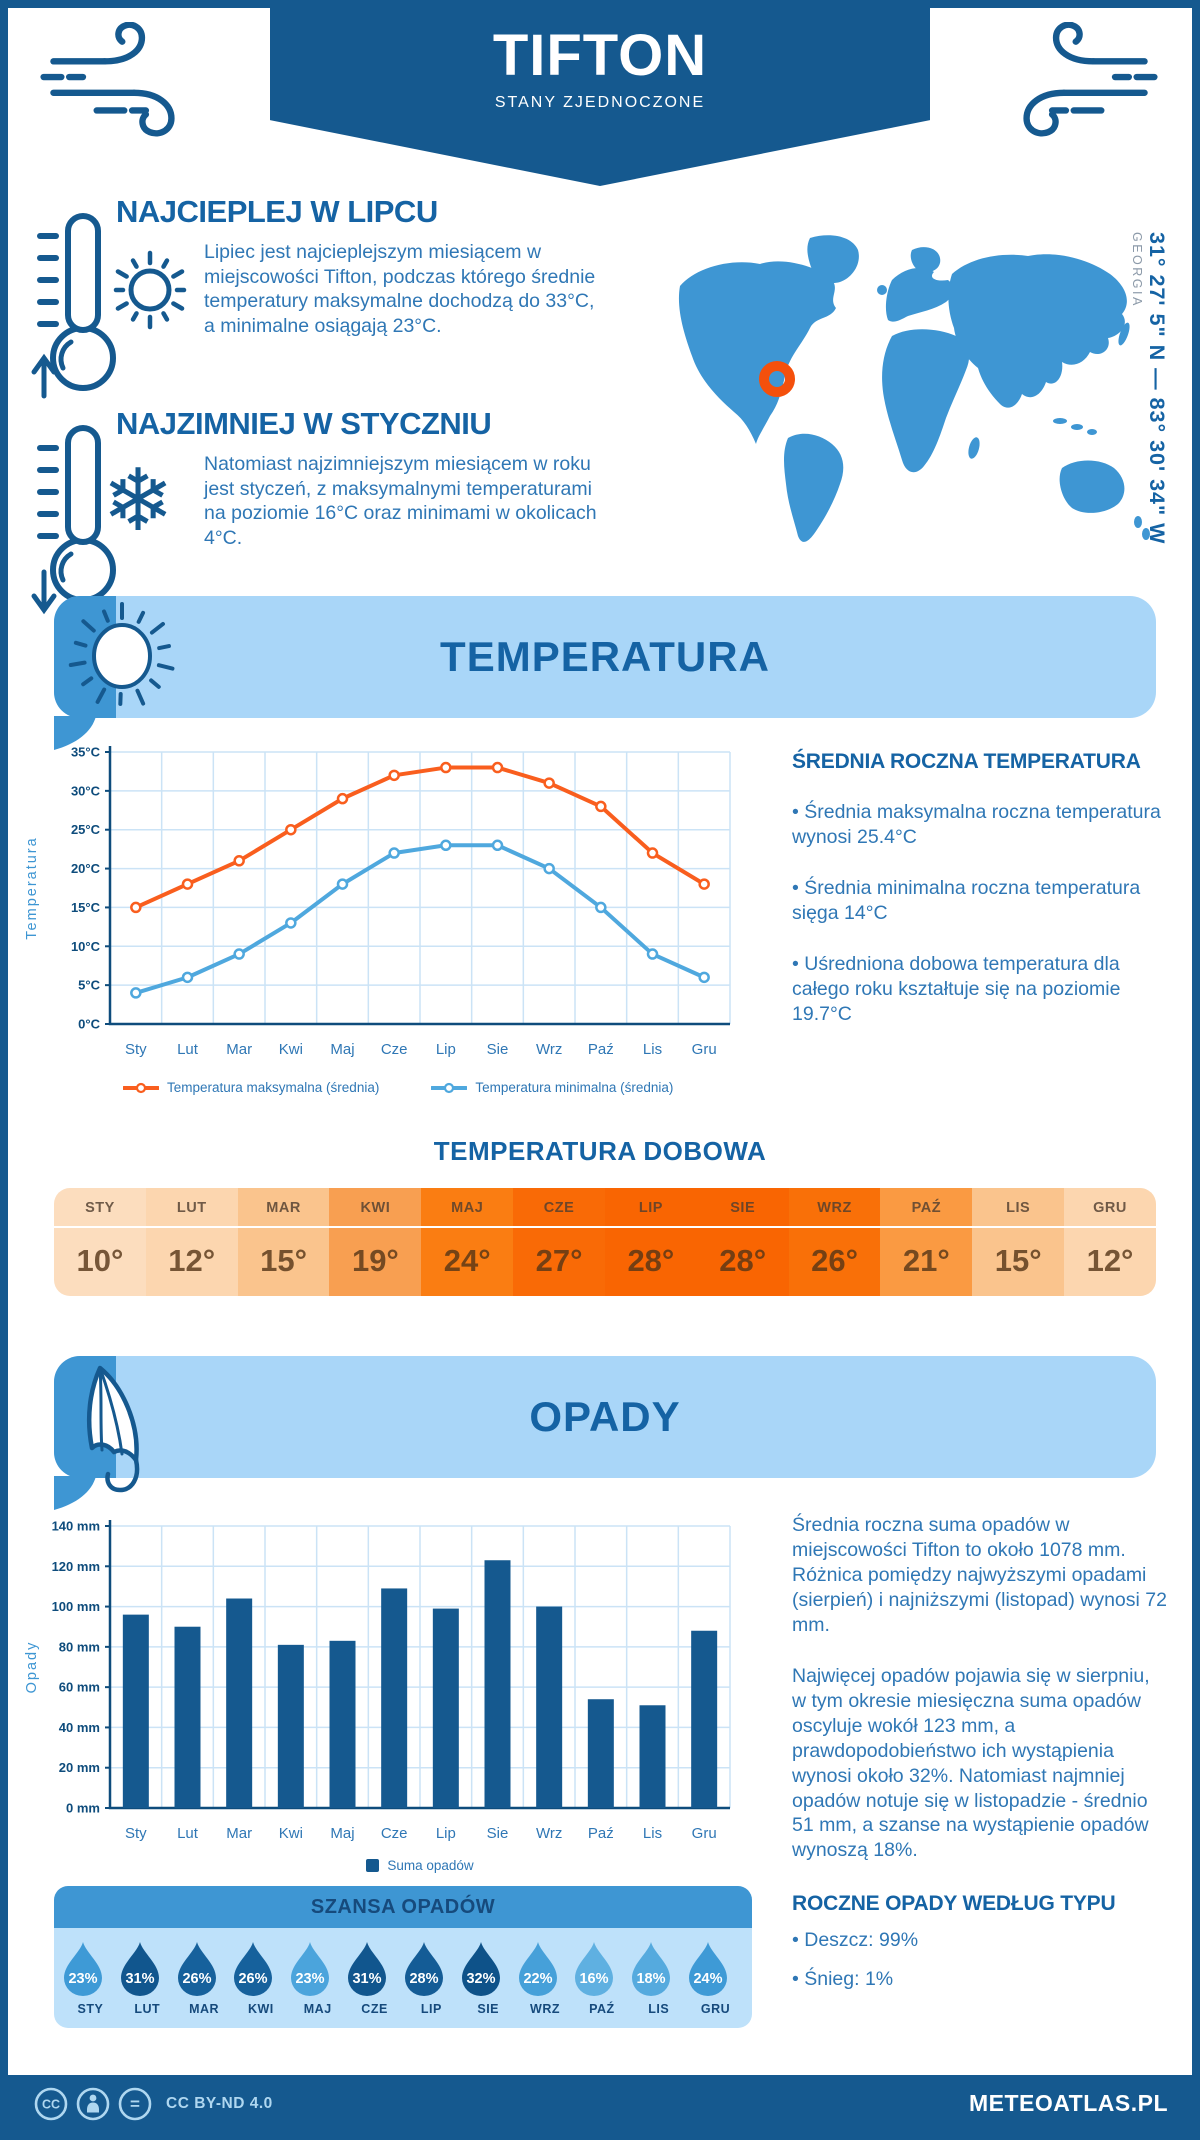 Image resolution: width=1200 pixels, height=2140 pixels. What do you see at coordinates (1110, 1242) in the screenshot?
I see `table-cell: GRU 12°` at bounding box center [1110, 1242].